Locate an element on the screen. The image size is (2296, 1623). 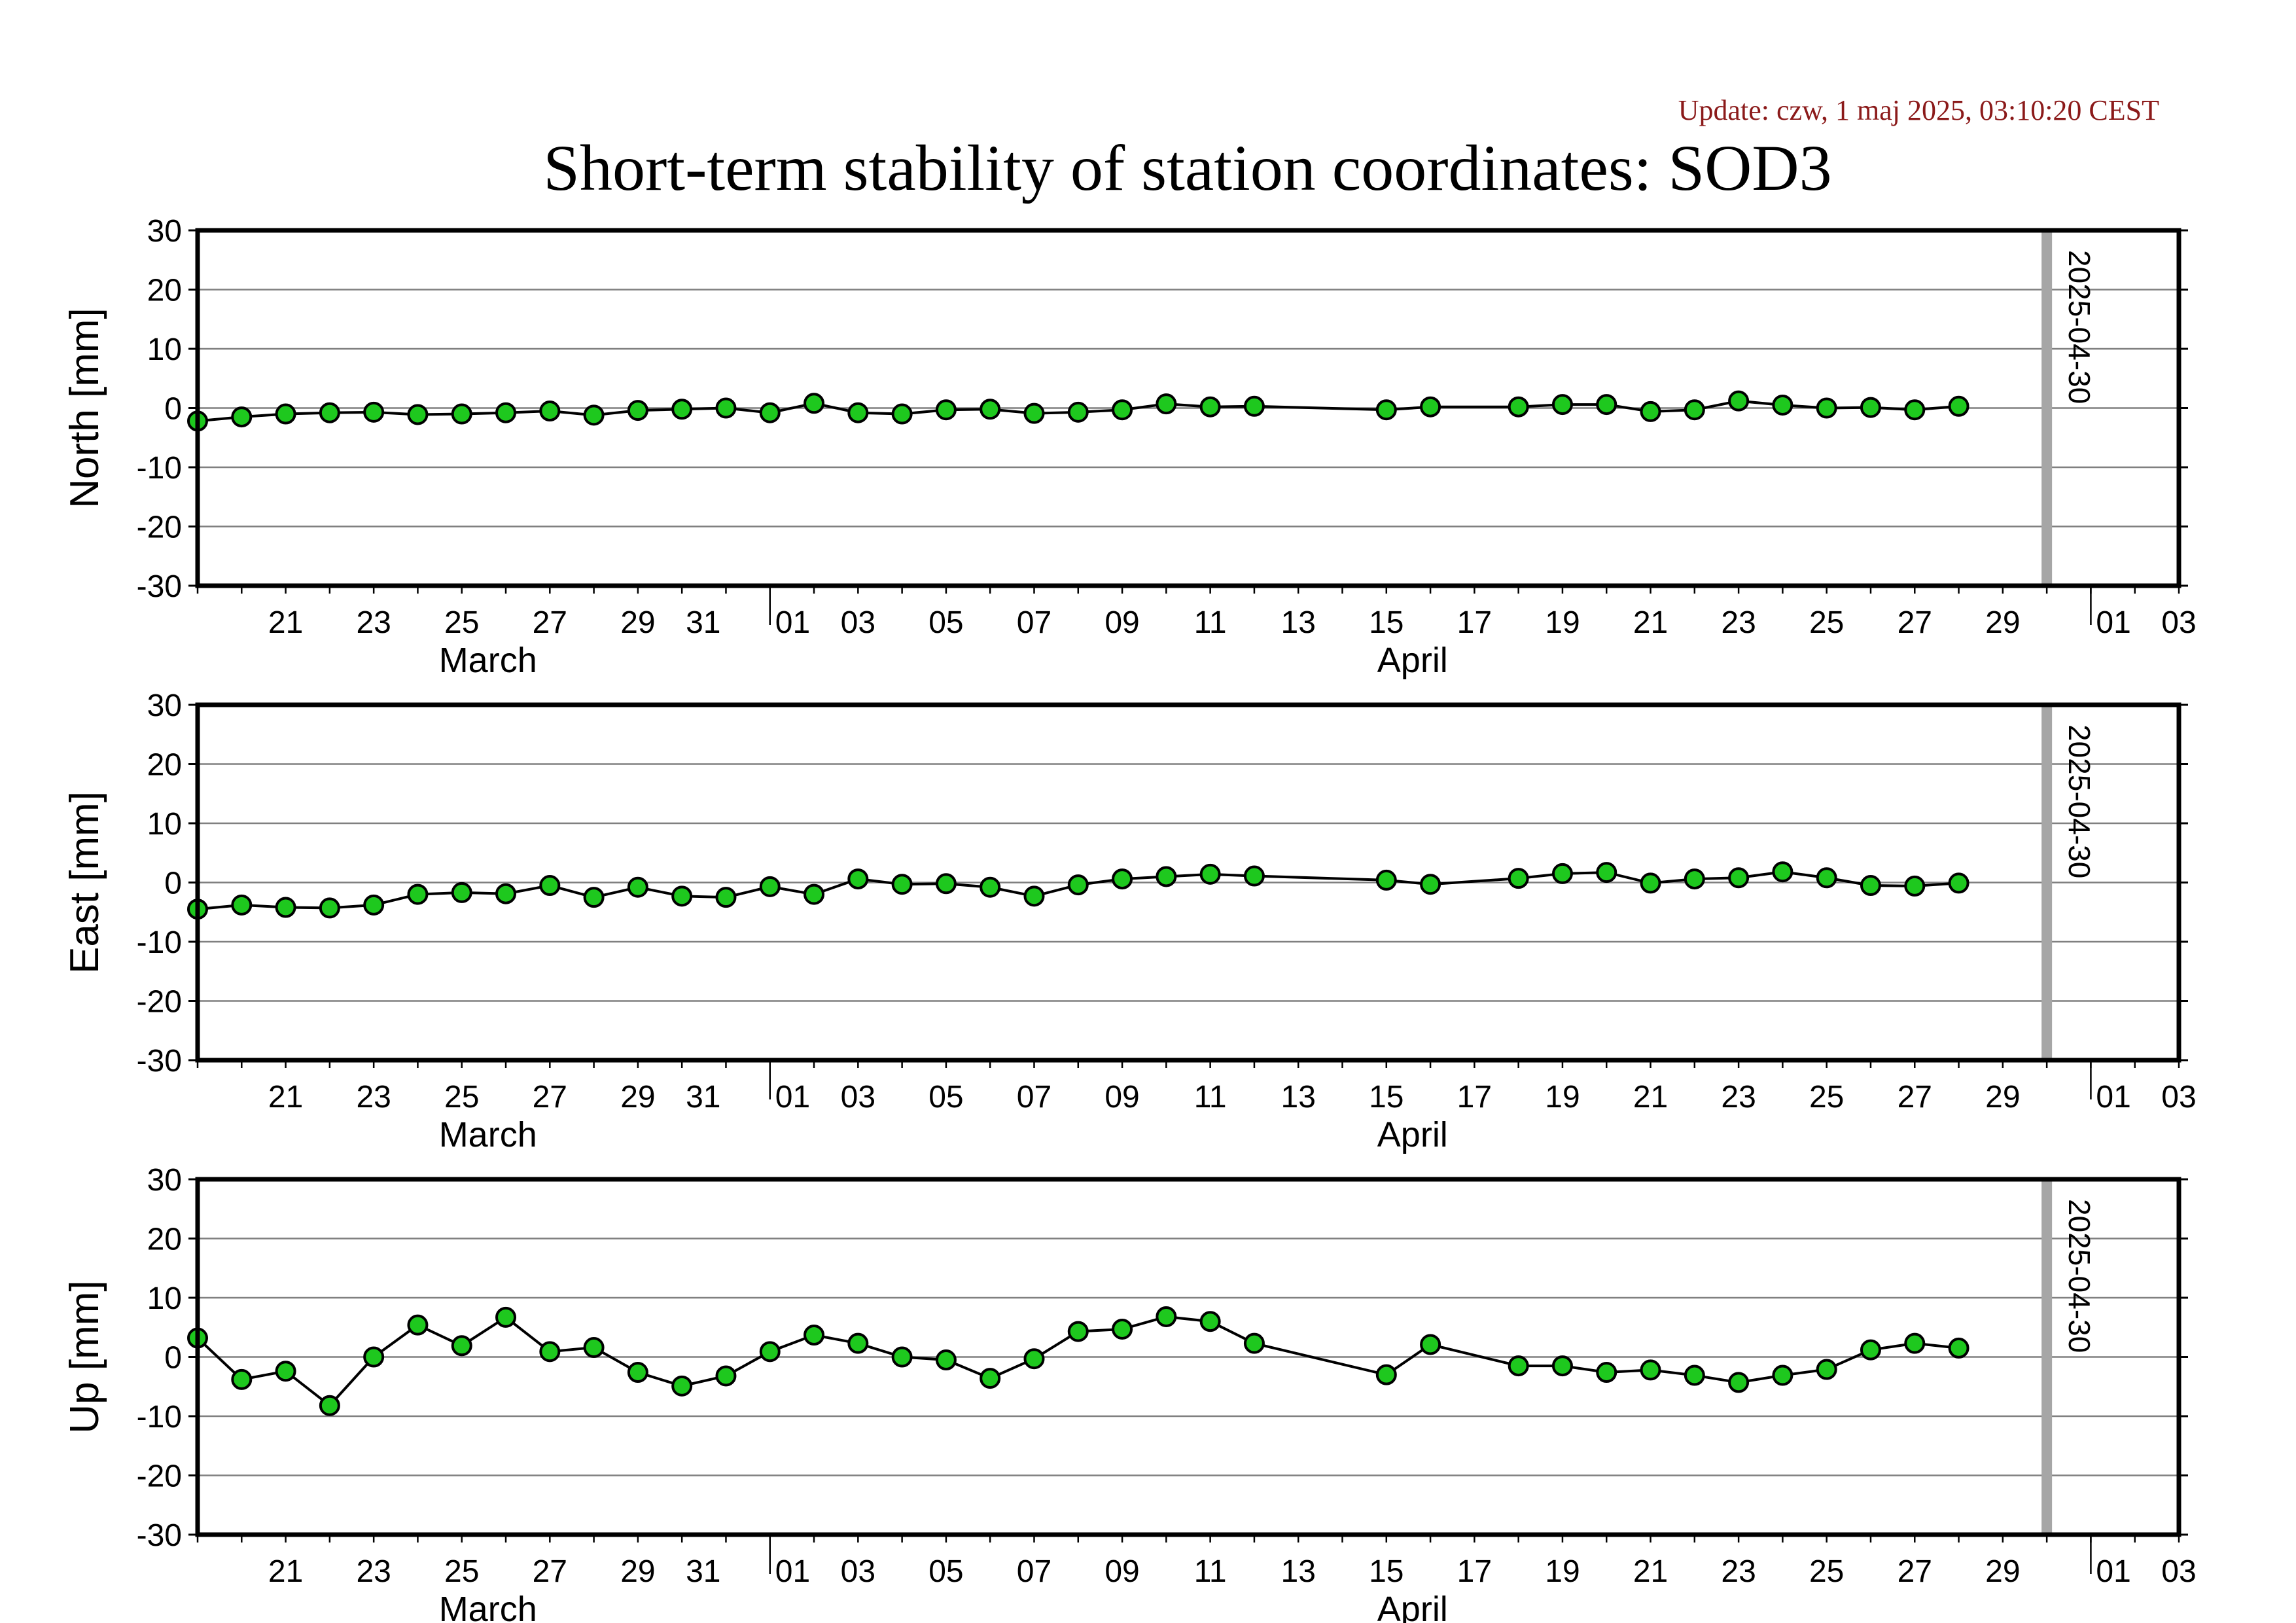
date-marker-bar is located at coordinates (2047, 1357).